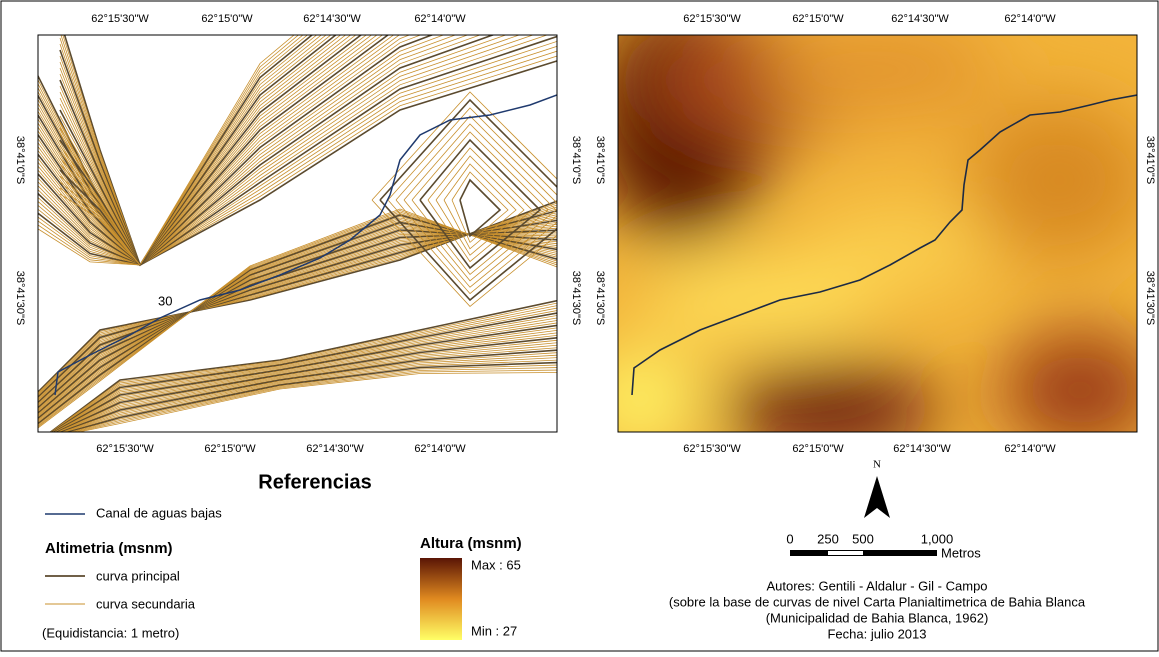 The image size is (1159, 657). I want to click on scale-bar, so click(863, 553).